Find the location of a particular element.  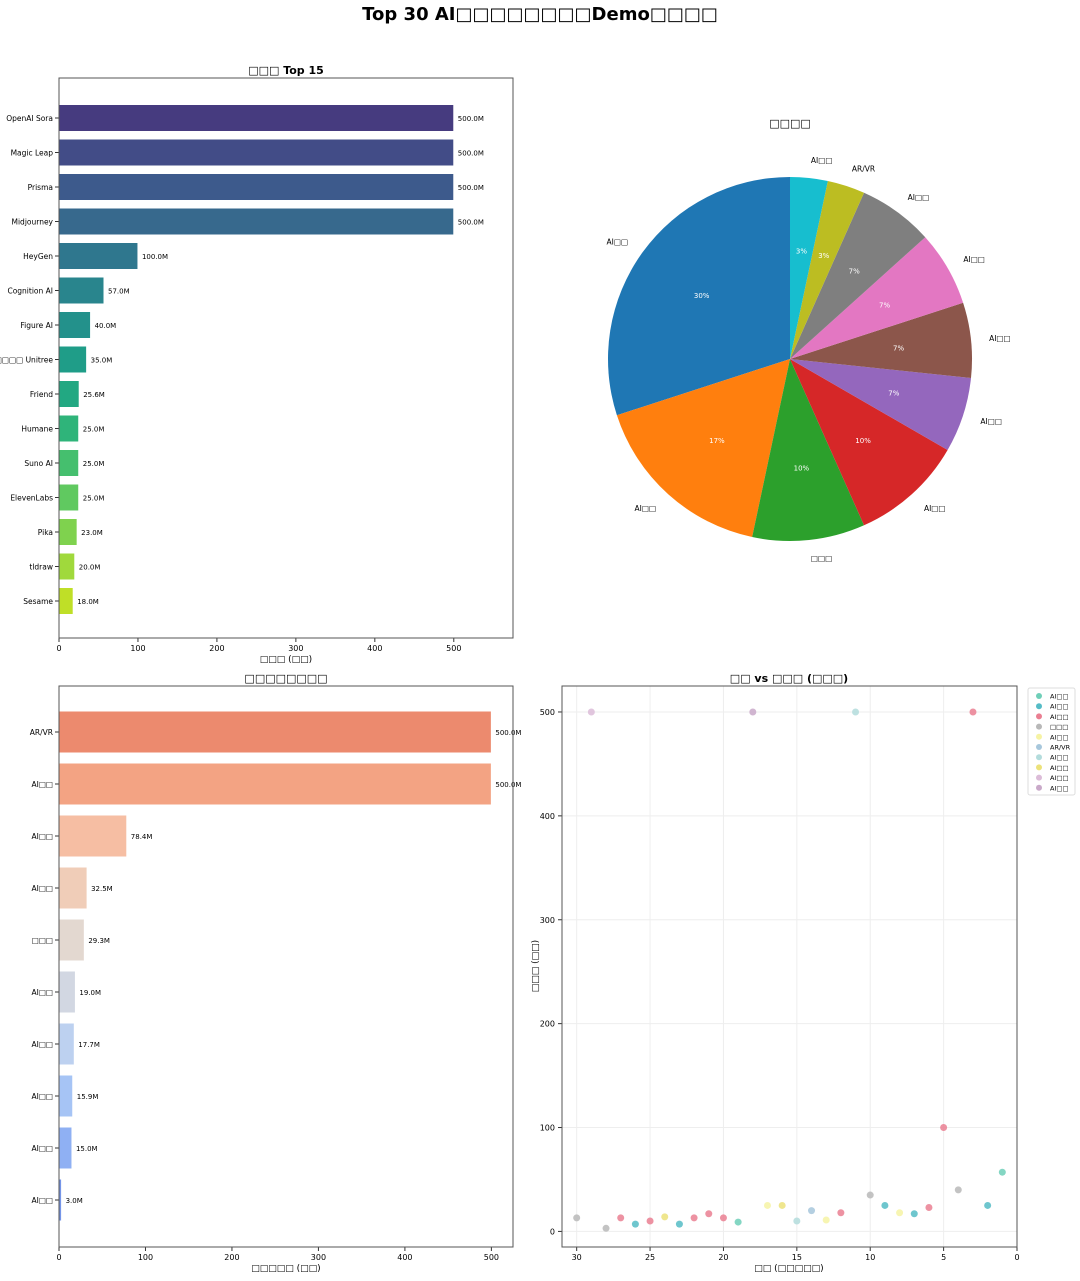

x-tick-label: 400 is located at coordinates (404, 1257).